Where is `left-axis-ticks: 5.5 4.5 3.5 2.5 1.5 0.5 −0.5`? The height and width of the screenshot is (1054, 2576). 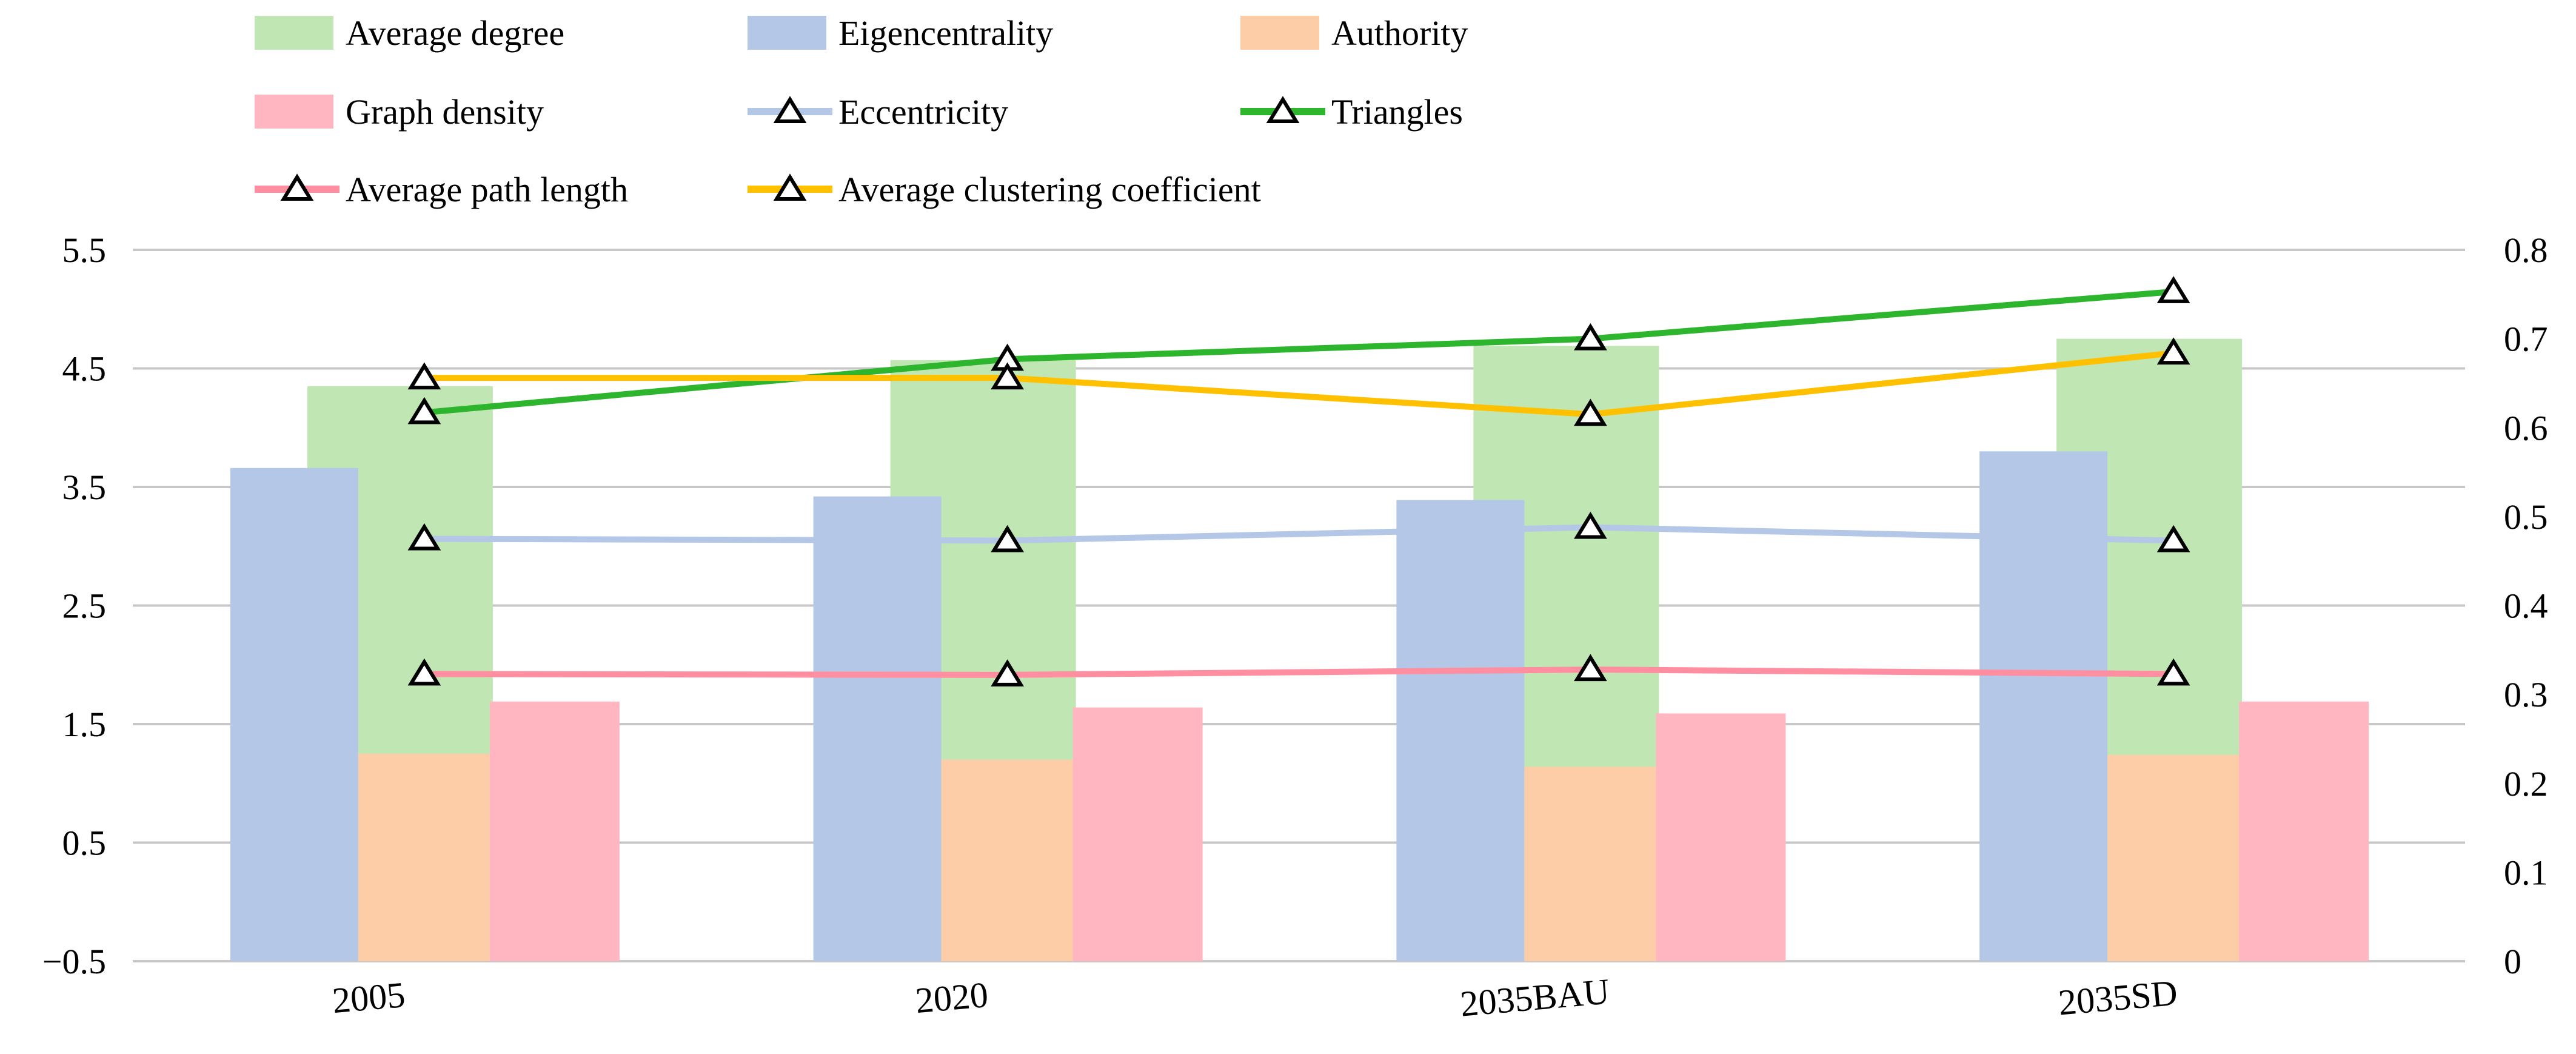 left-axis-ticks: 5.5 4.5 3.5 2.5 1.5 0.5 −0.5 is located at coordinates (74, 605).